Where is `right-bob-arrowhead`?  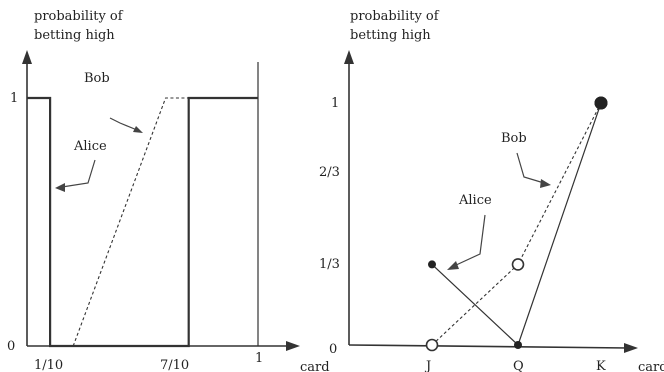
right-bob-arrowhead is located at coordinates (545, 183).